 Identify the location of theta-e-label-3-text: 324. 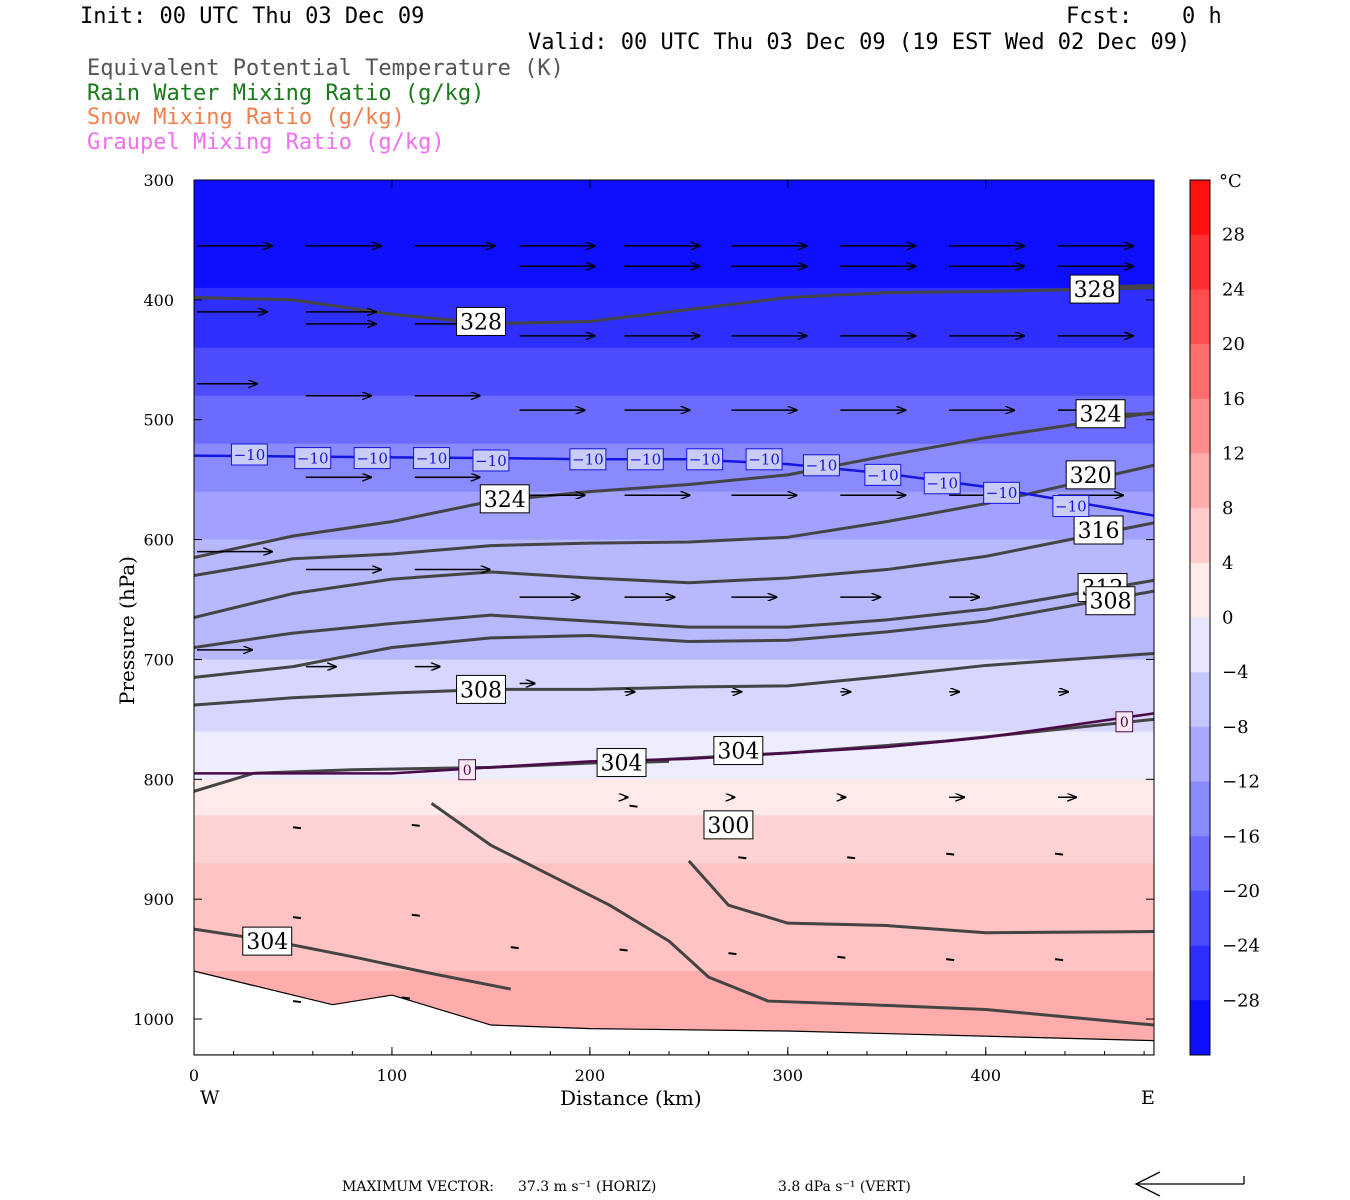
(1101, 415).